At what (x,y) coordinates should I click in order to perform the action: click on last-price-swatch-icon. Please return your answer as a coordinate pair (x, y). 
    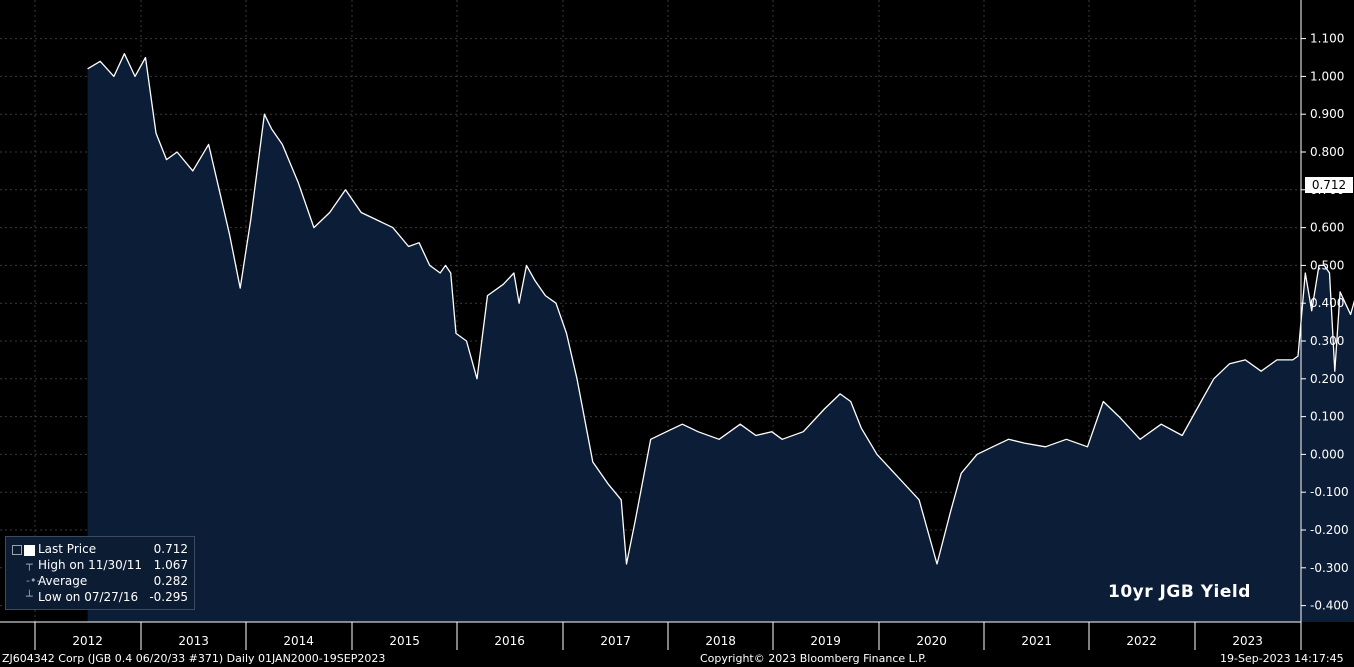
    Looking at the image, I should click on (29, 550).